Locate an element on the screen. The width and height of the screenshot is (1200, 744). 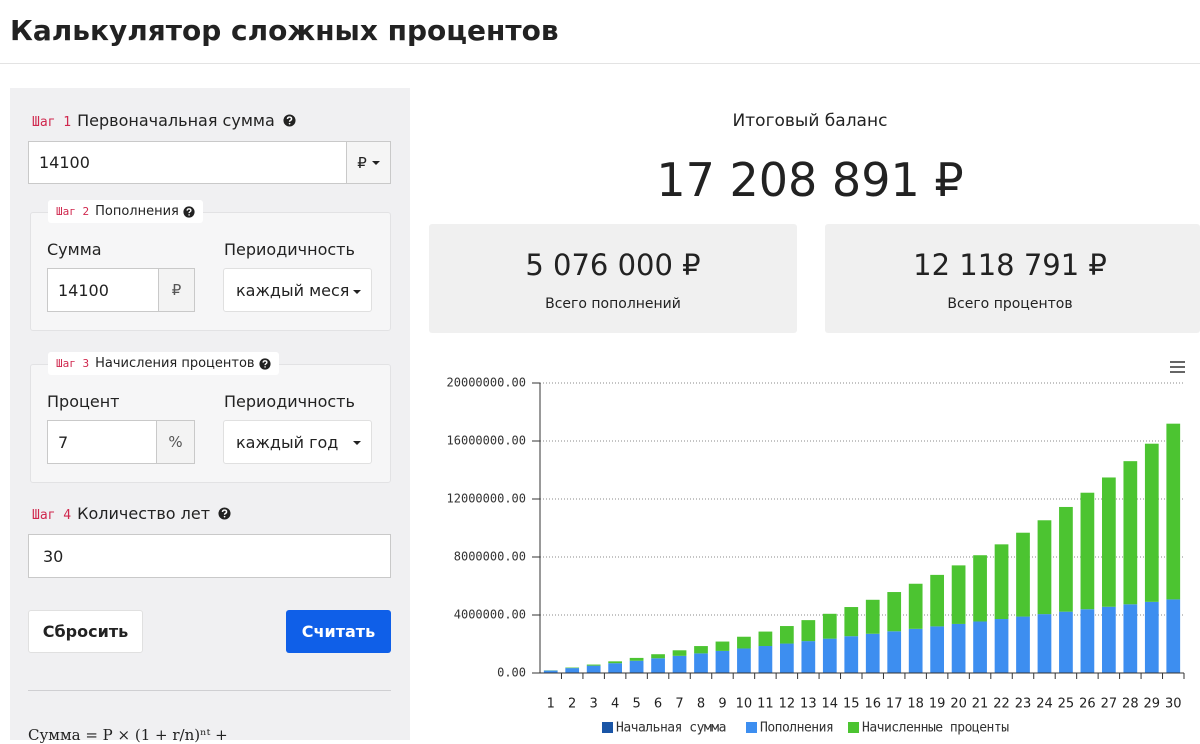
menu-icon is located at coordinates (1177, 367).